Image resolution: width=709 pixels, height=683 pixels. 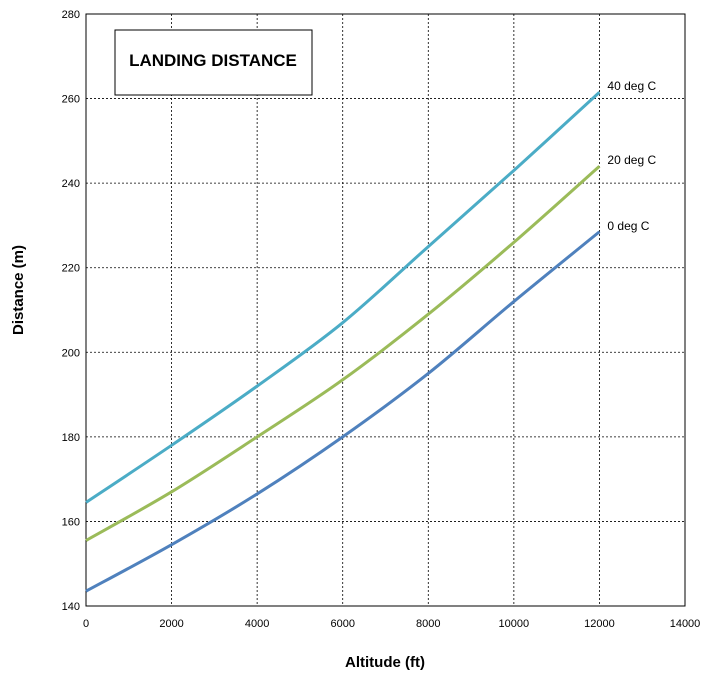 I want to click on x-tick-label: 12000, so click(x=599, y=624).